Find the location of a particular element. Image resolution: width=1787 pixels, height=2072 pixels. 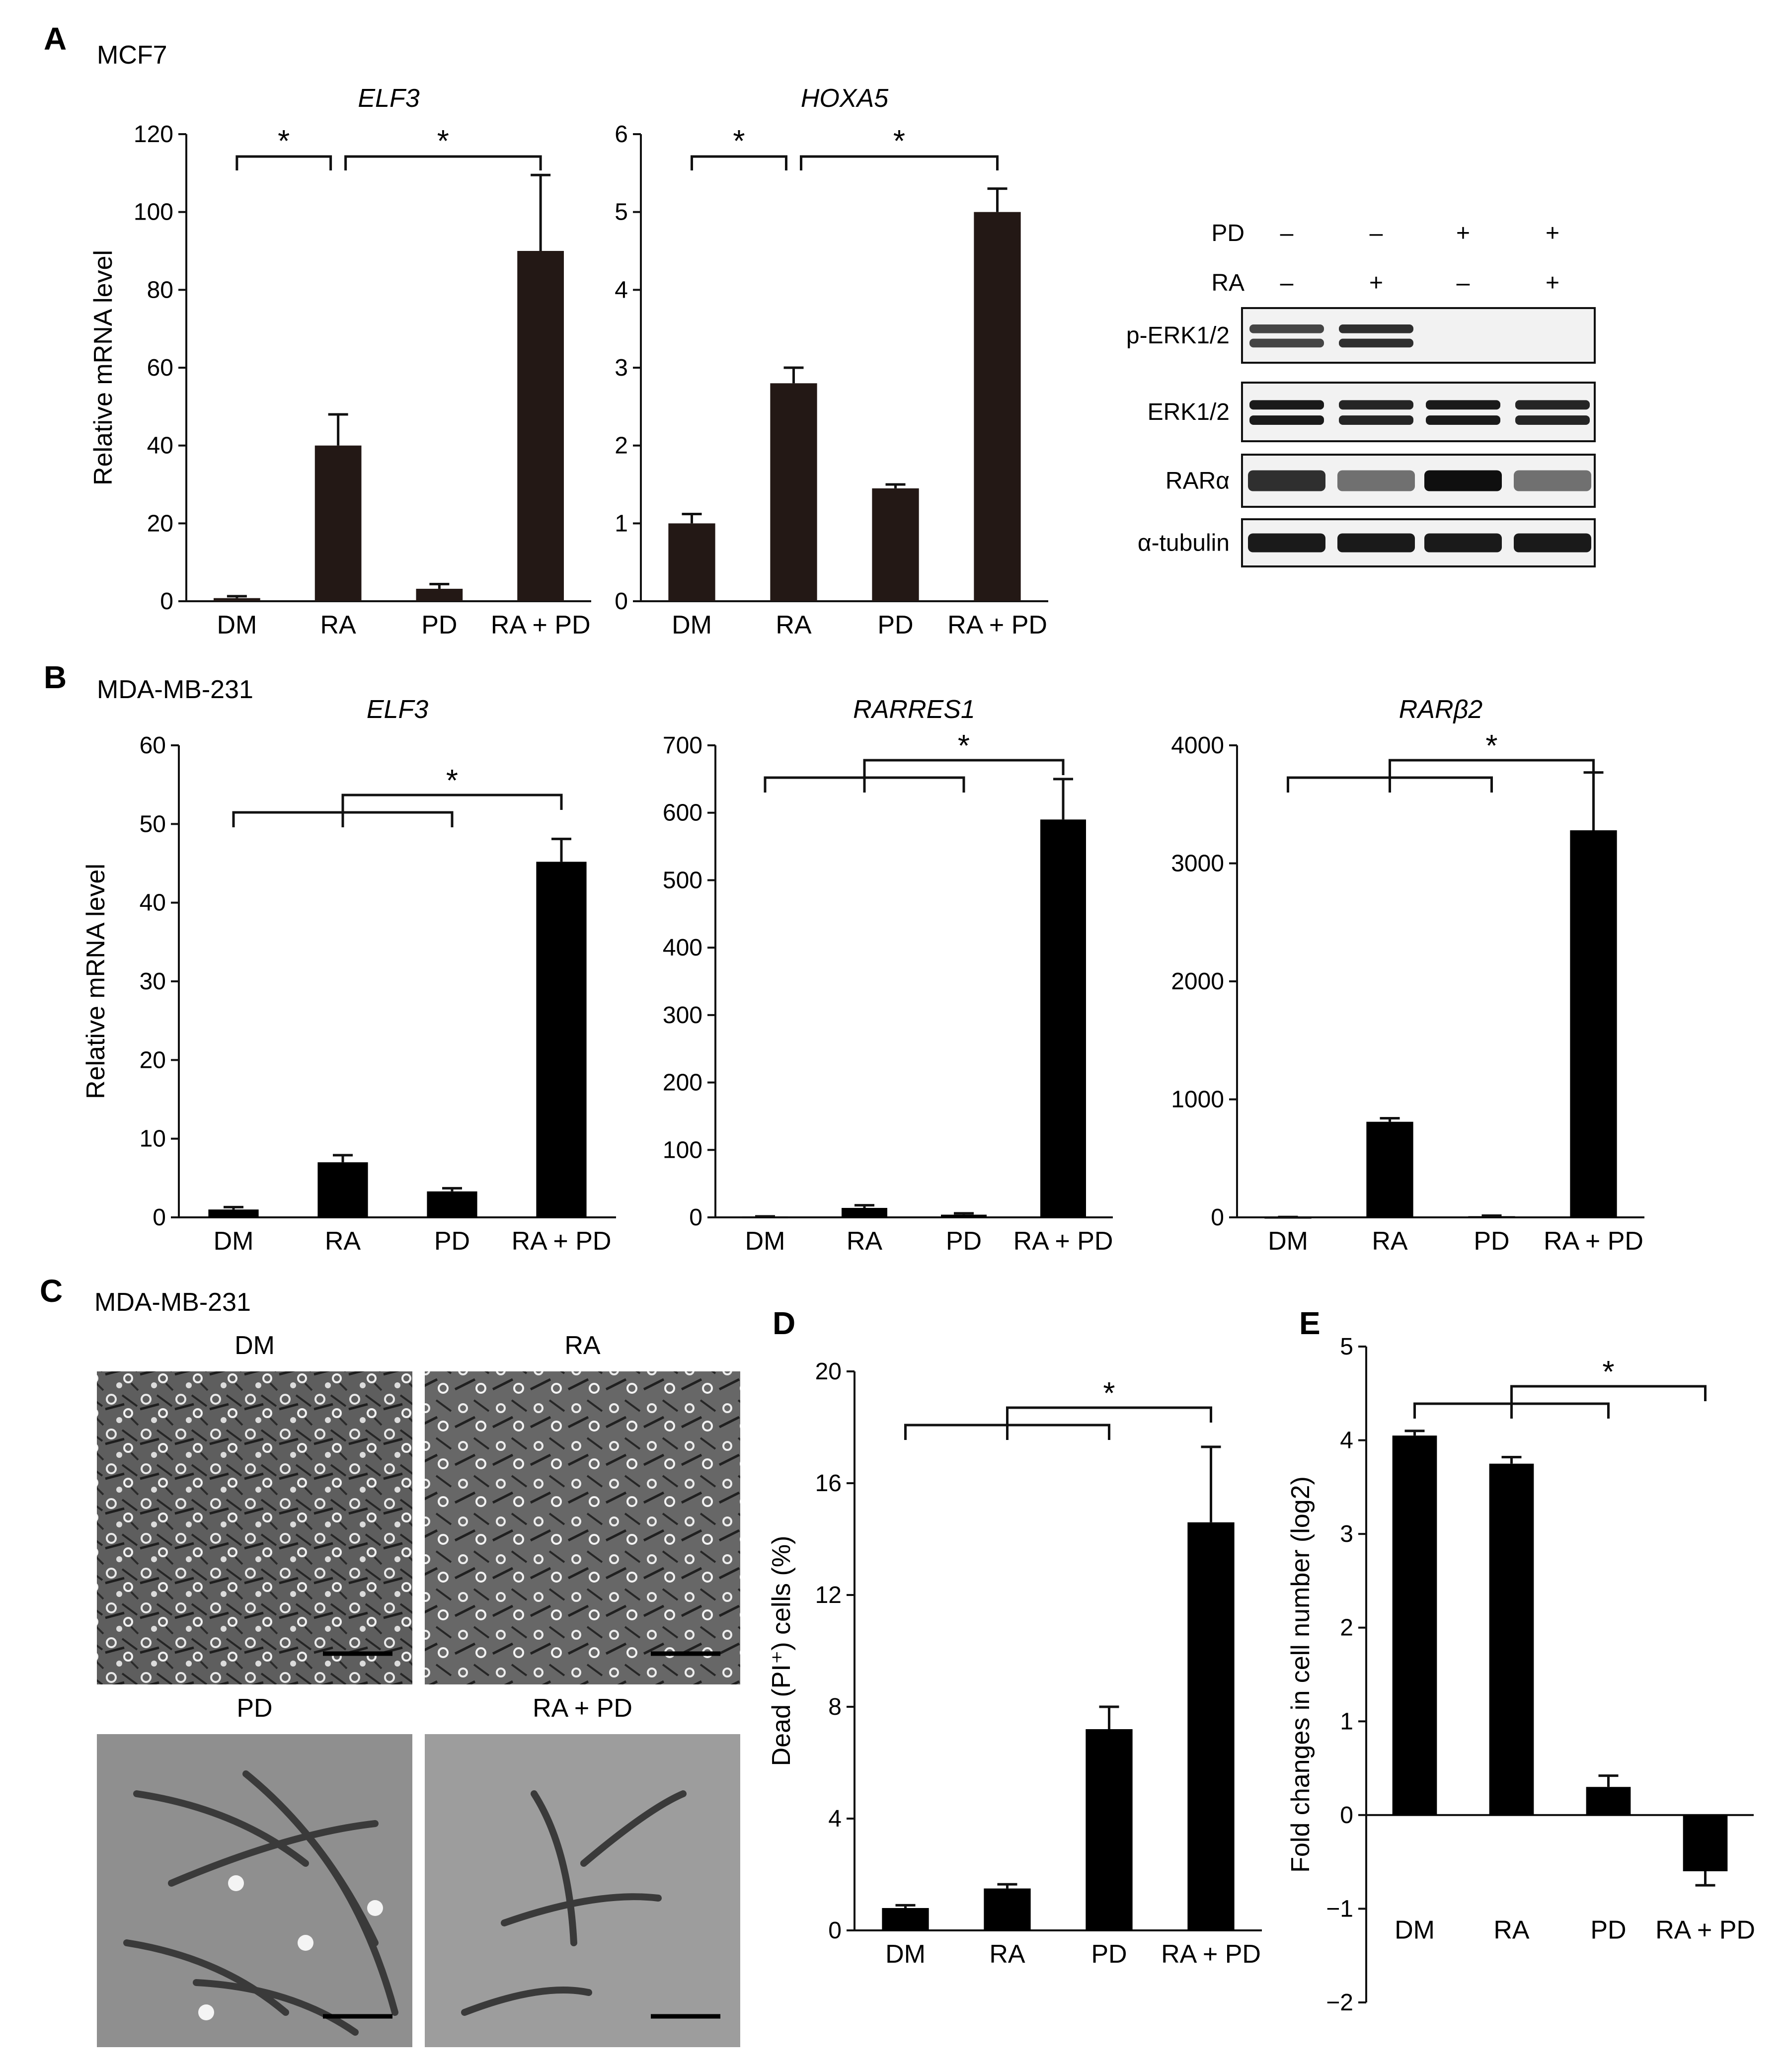

blot-frame is located at coordinates (1418, 335).